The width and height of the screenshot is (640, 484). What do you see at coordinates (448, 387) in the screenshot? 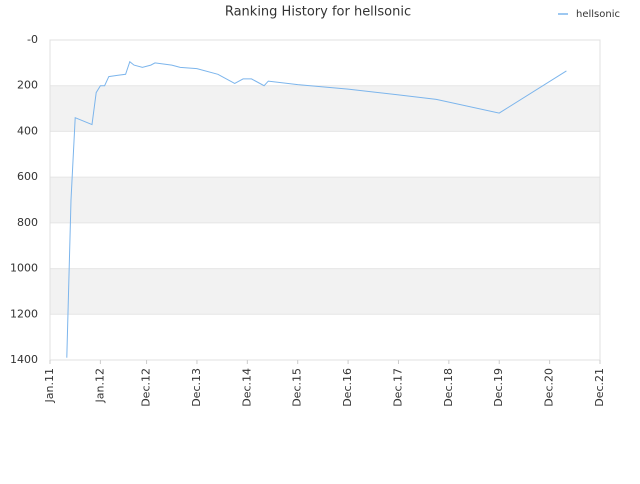
I see `x-tick-label: Dec.18` at bounding box center [448, 387].